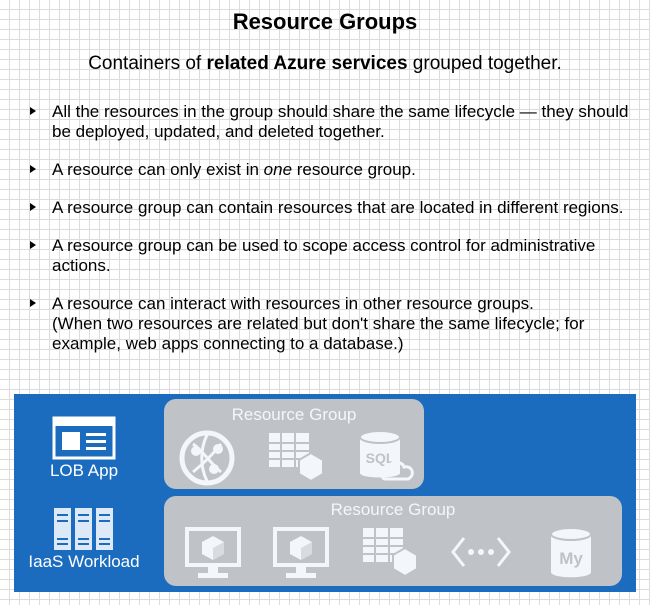 The height and width of the screenshot is (605, 650). Describe the element at coordinates (325, 21) in the screenshot. I see `slide-title: Resource Groups` at that location.